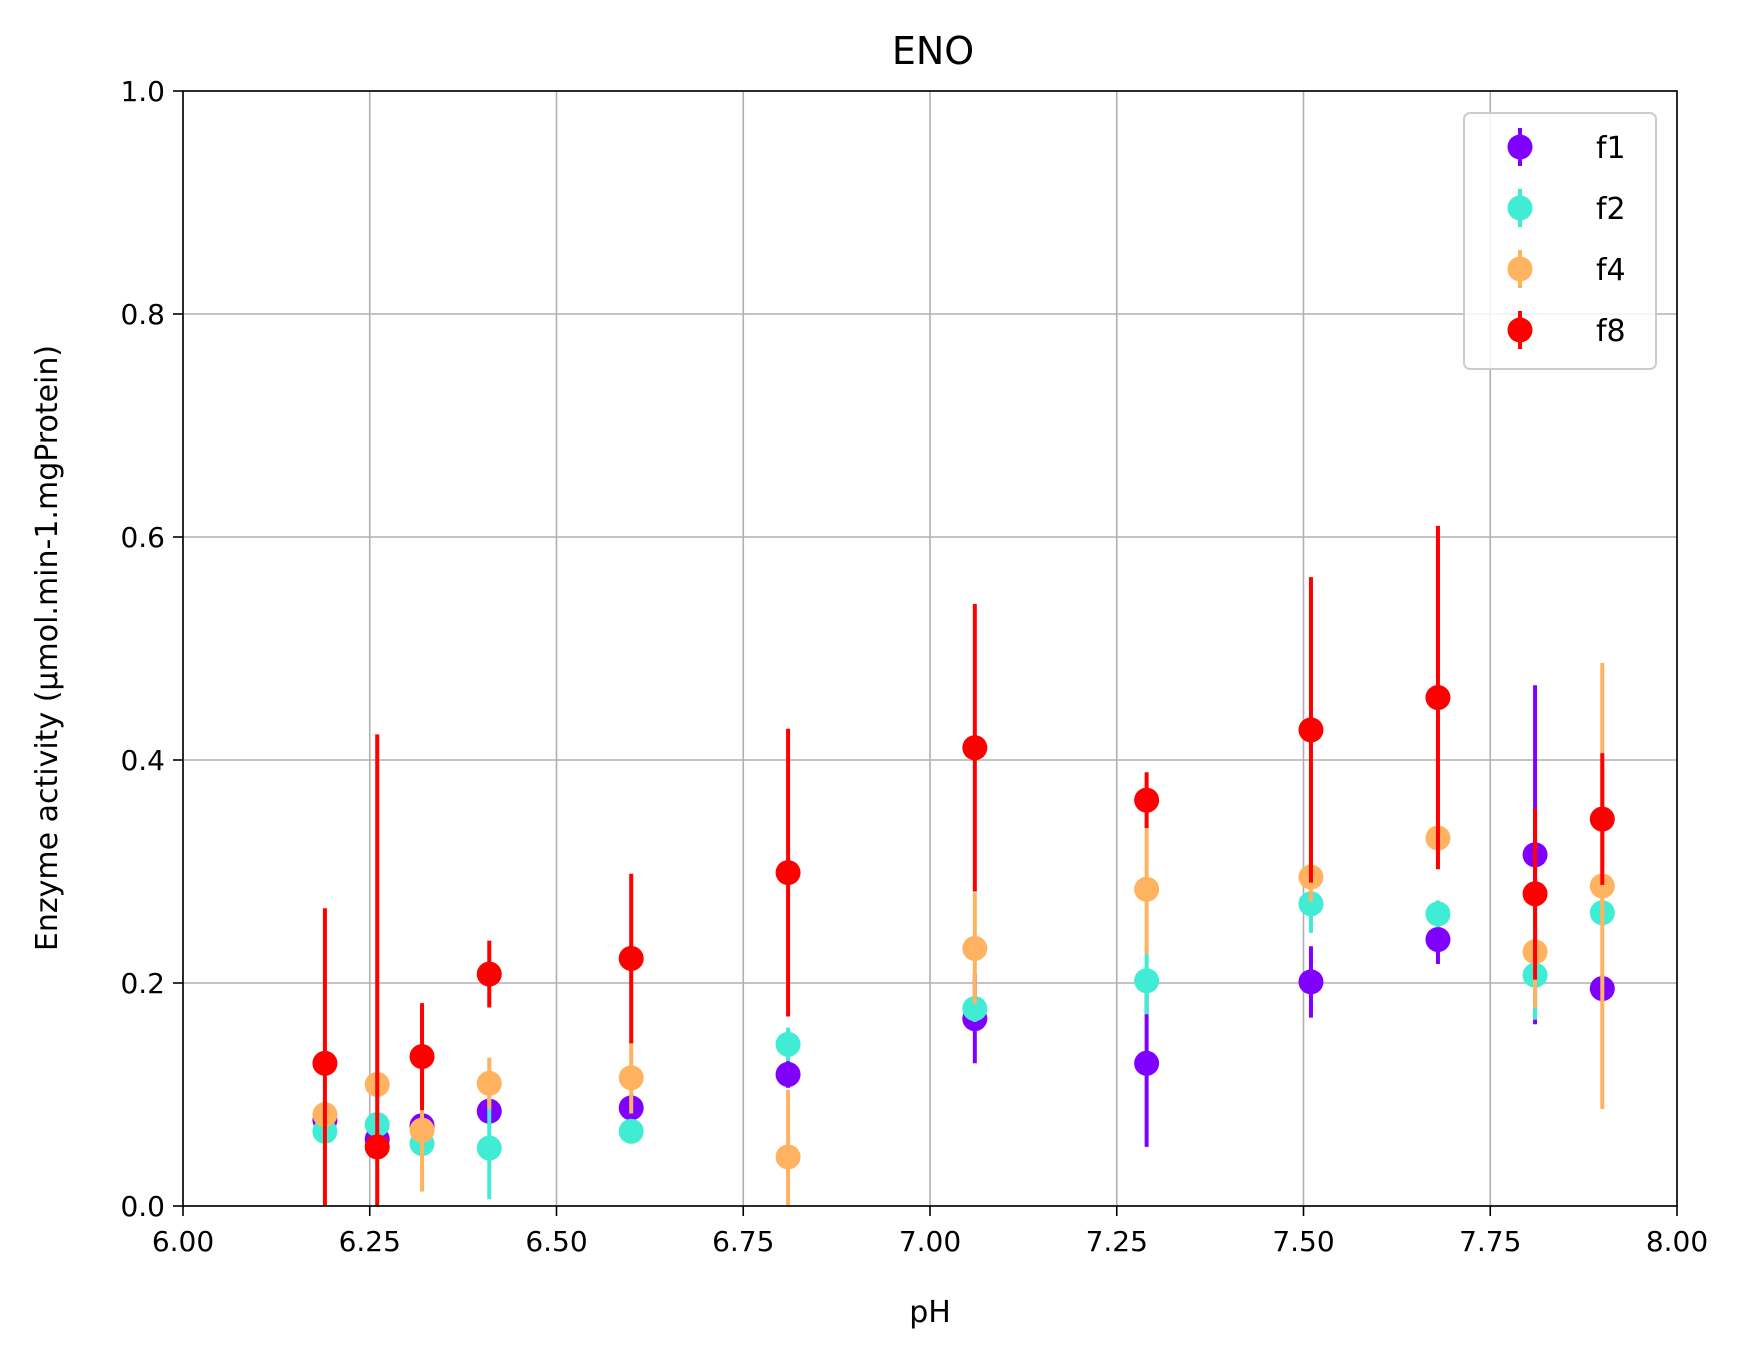  Describe the element at coordinates (142, 983) in the screenshot. I see `y-tick-label: 0.2` at that location.